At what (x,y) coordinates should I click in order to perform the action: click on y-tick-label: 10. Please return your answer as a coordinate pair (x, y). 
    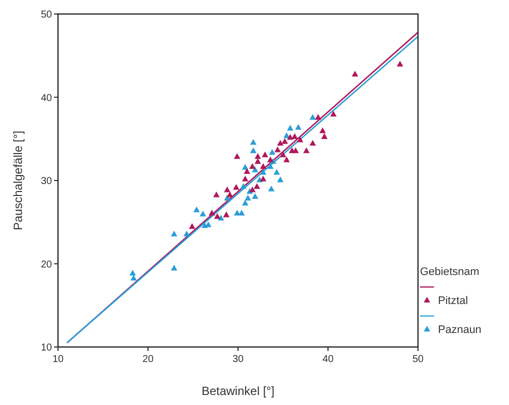
    Looking at the image, I should click on (46, 348).